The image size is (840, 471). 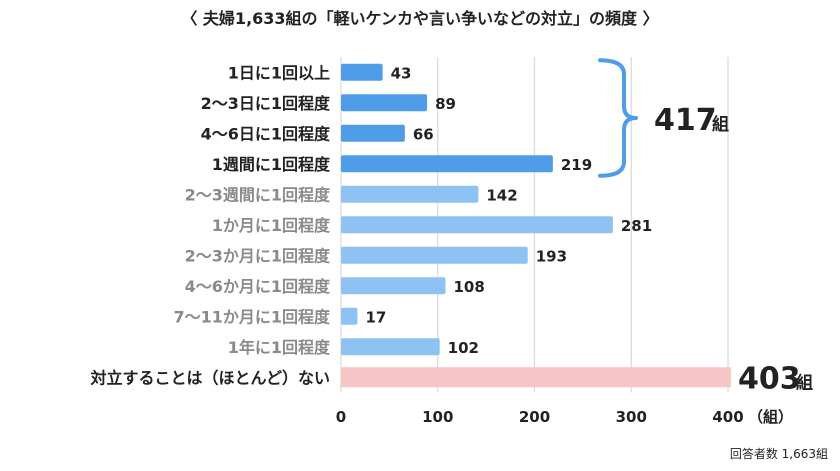 What do you see at coordinates (271, 225) in the screenshot?
I see `category-label: 1か月に1回程度` at bounding box center [271, 225].